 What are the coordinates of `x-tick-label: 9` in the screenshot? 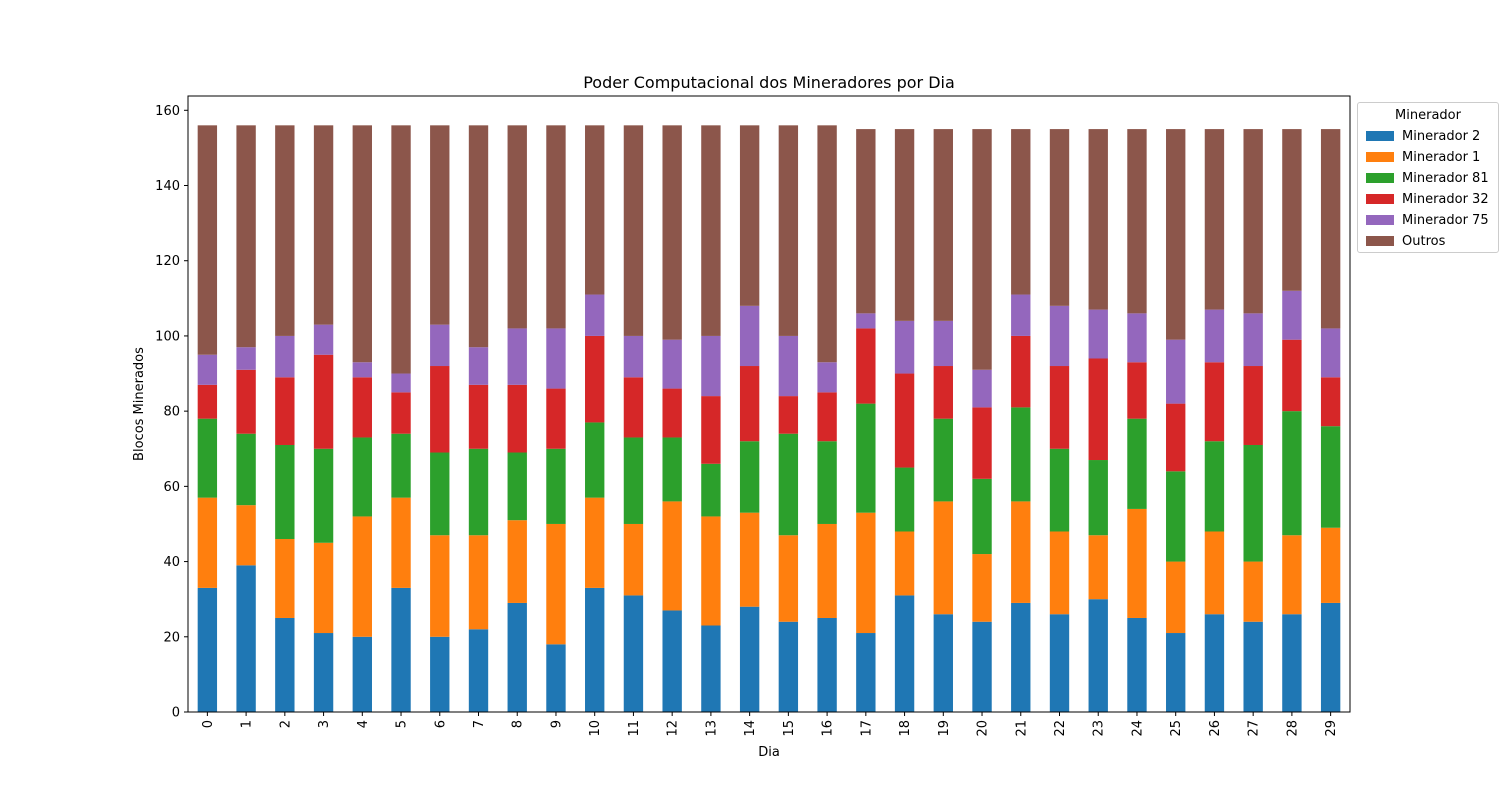 It's located at (556, 724).